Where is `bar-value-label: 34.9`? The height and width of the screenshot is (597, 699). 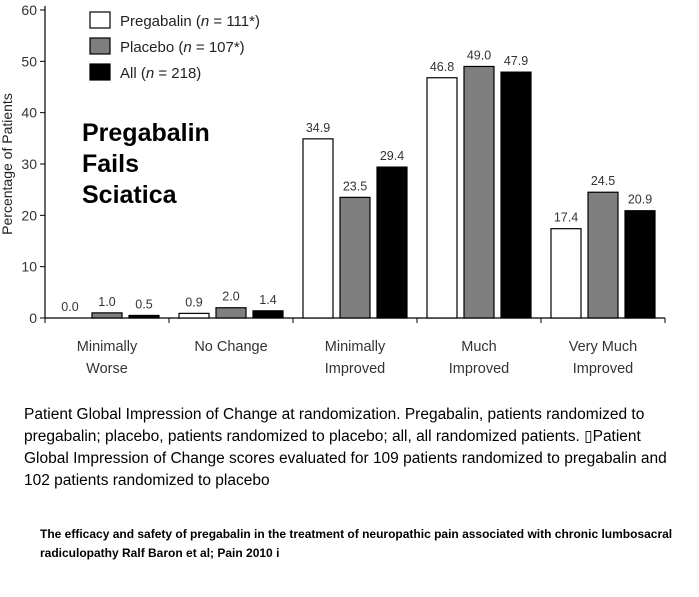 bar-value-label: 34.9 is located at coordinates (318, 128).